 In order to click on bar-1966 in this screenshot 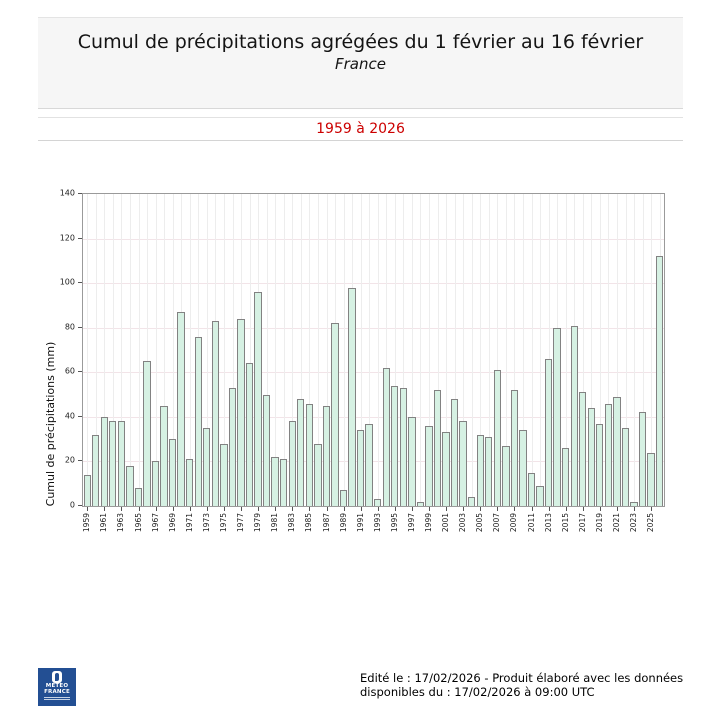, I will do `click(147, 433)`.